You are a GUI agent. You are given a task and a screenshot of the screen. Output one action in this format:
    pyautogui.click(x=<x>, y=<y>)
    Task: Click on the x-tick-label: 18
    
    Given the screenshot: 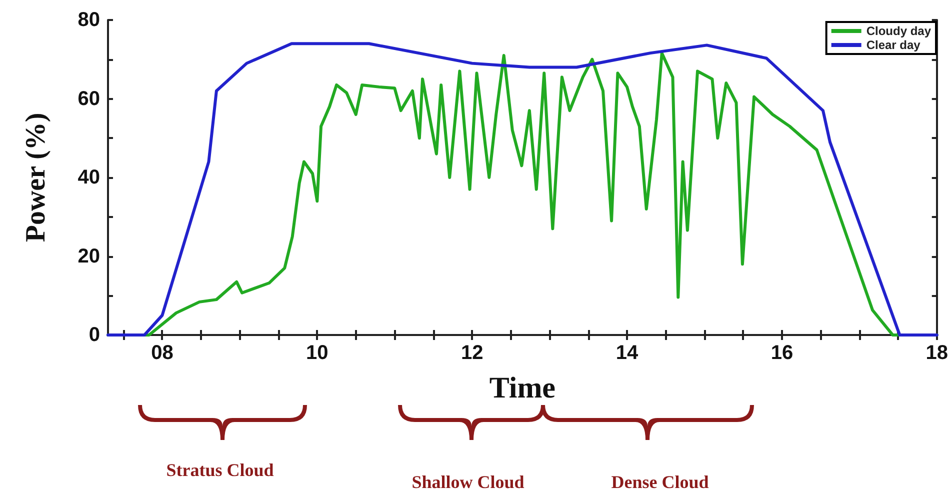 What is the action you would take?
    pyautogui.click(x=937, y=353)
    